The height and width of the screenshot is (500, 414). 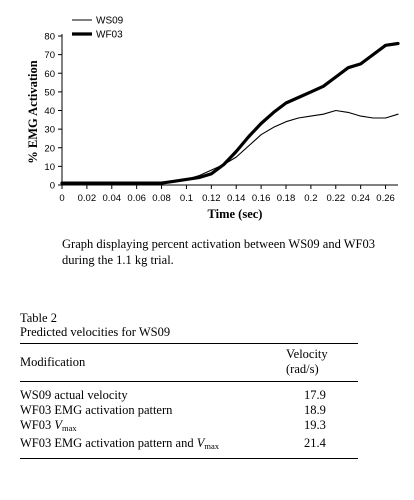 What do you see at coordinates (315, 410) in the screenshot?
I see `cell-velocity: 18.9` at bounding box center [315, 410].